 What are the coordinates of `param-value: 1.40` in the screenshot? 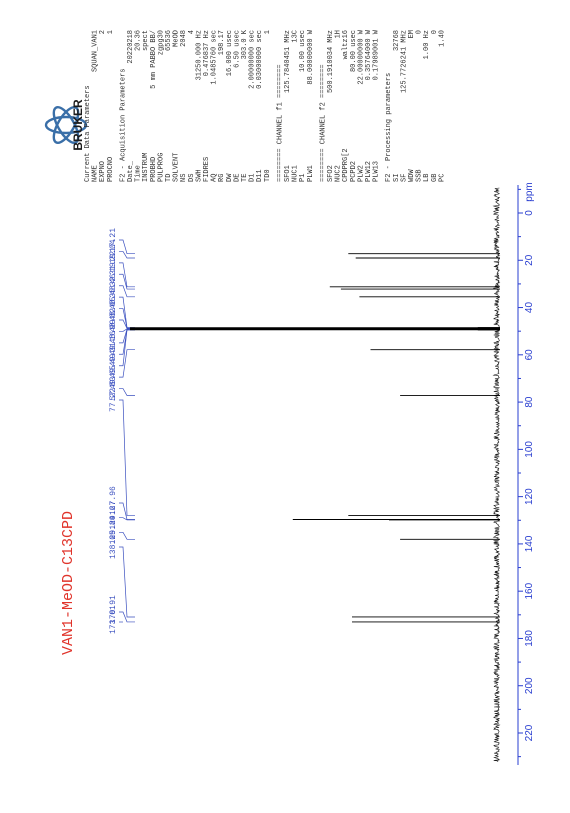 It's located at (442, 38).